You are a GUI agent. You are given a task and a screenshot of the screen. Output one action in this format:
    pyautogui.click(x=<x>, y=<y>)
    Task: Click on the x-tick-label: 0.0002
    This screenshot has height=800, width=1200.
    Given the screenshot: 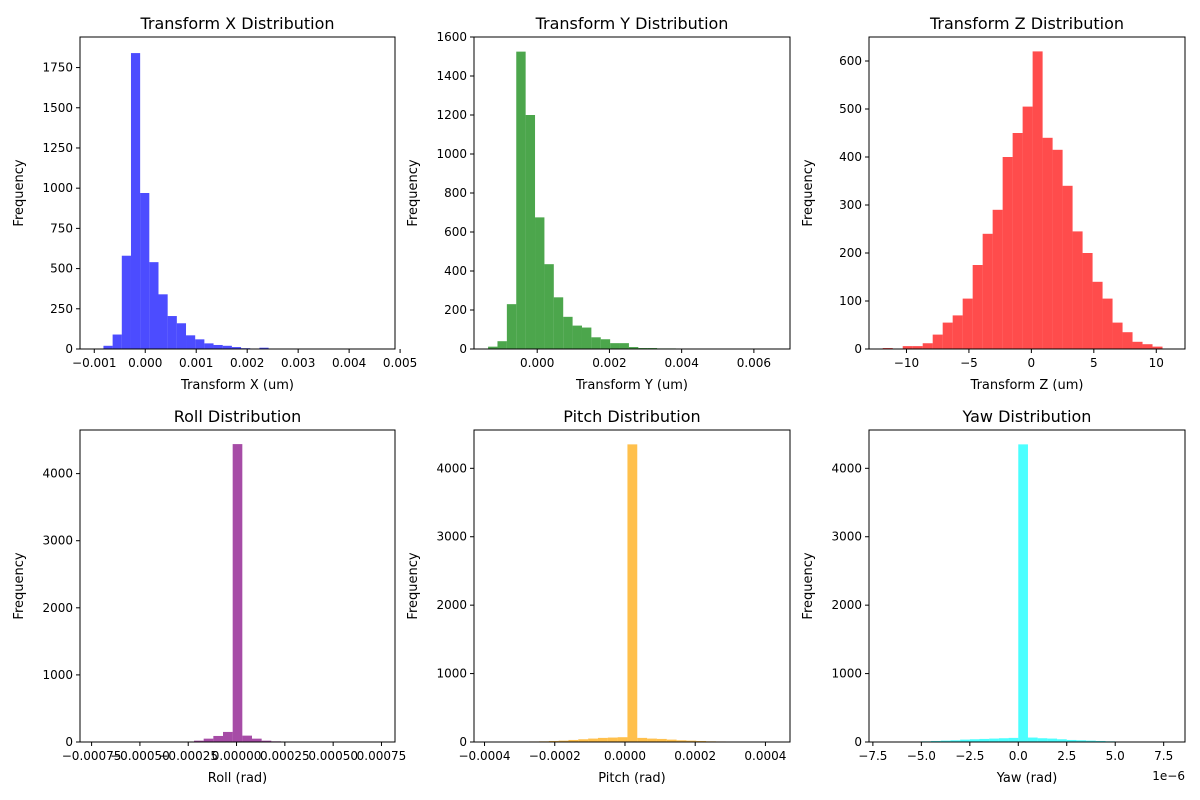 What is the action you would take?
    pyautogui.click(x=695, y=756)
    